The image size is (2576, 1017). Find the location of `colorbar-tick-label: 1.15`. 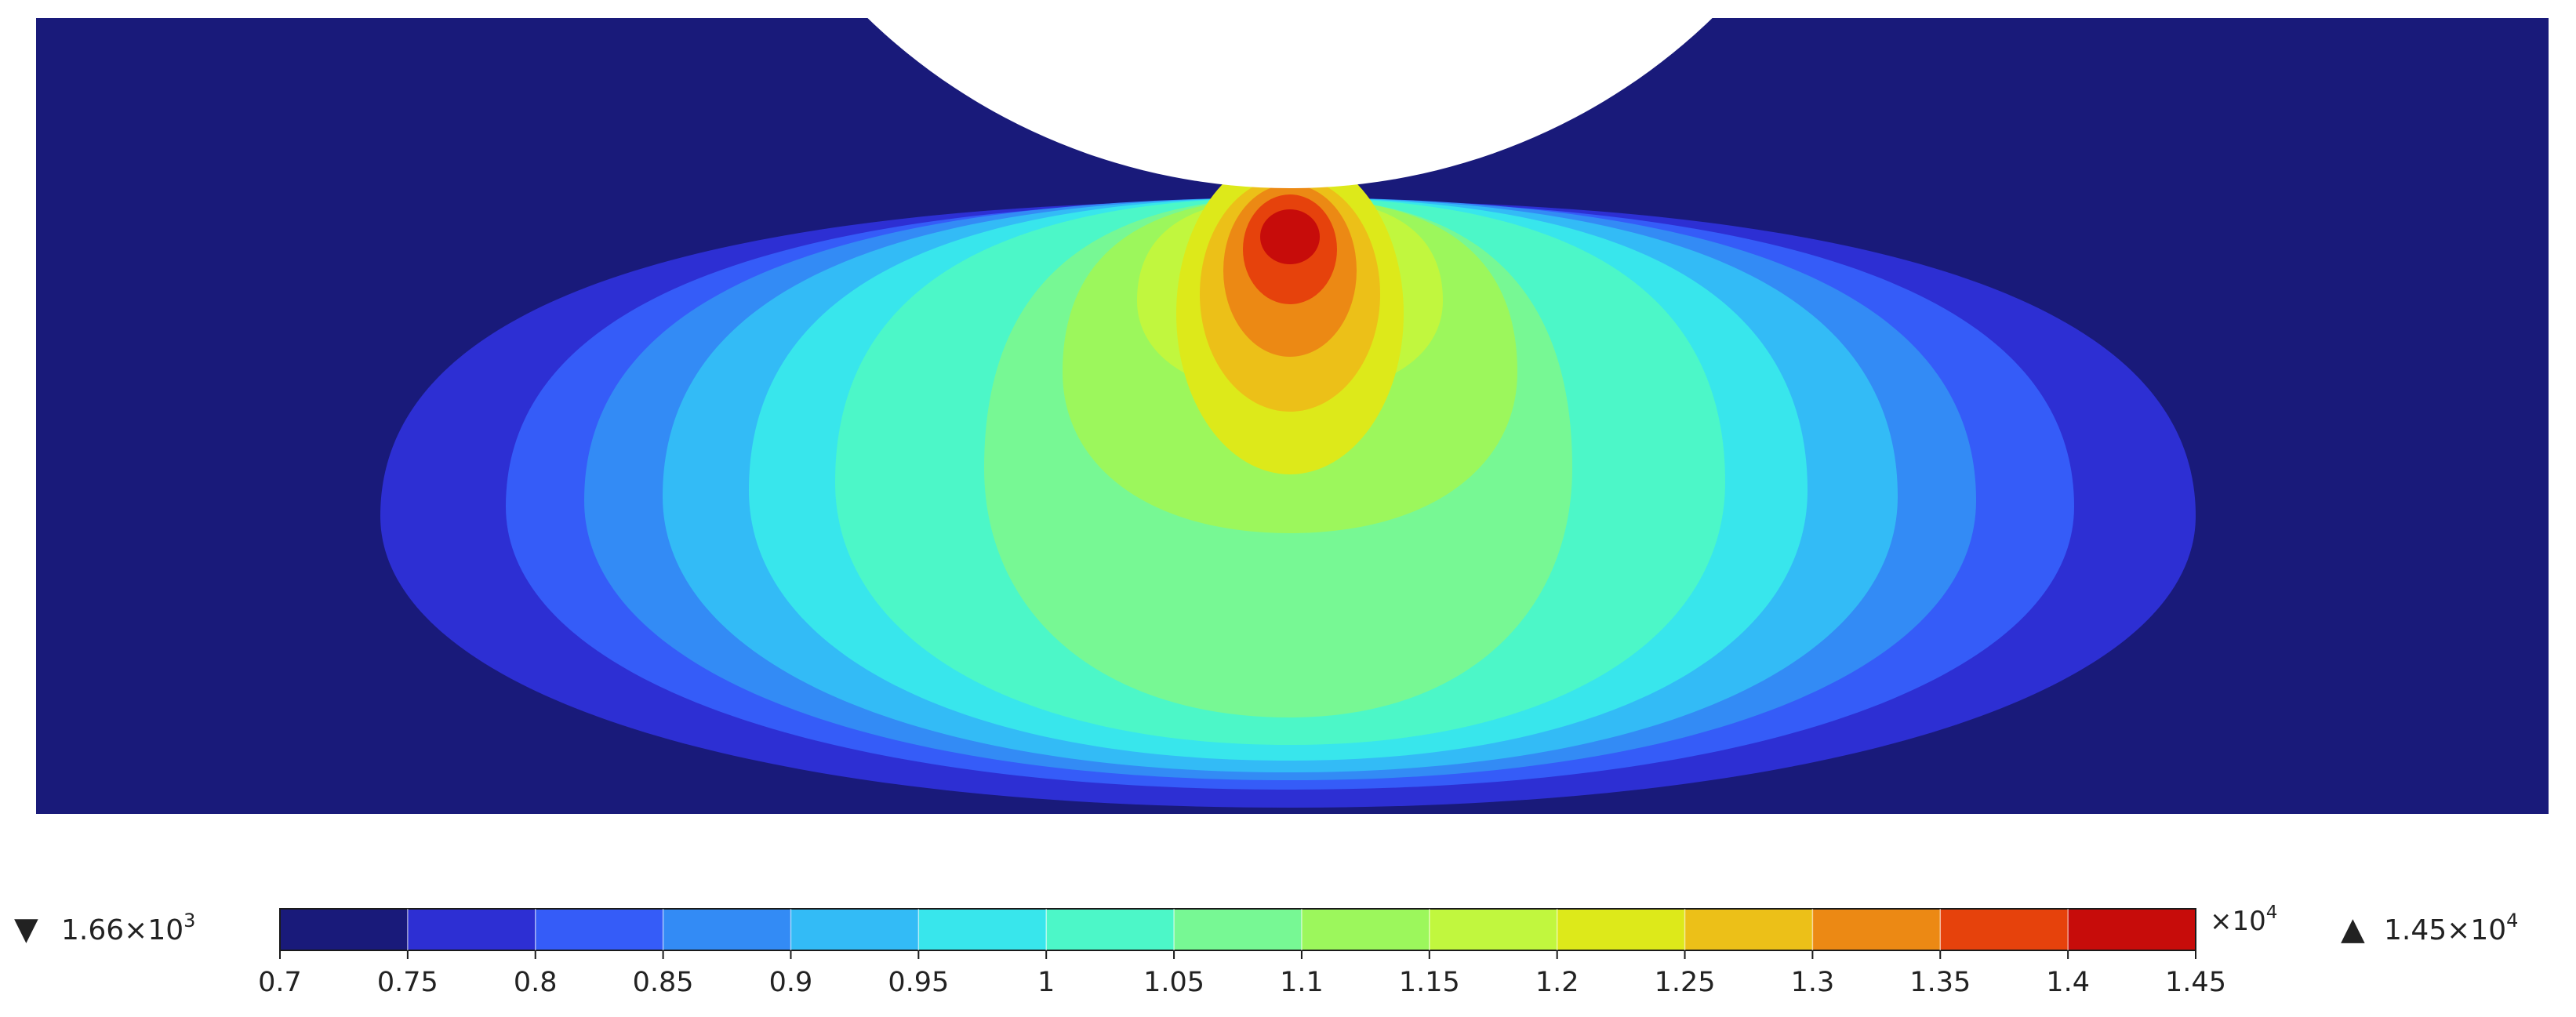

colorbar-tick-label: 1.15 is located at coordinates (1429, 982).